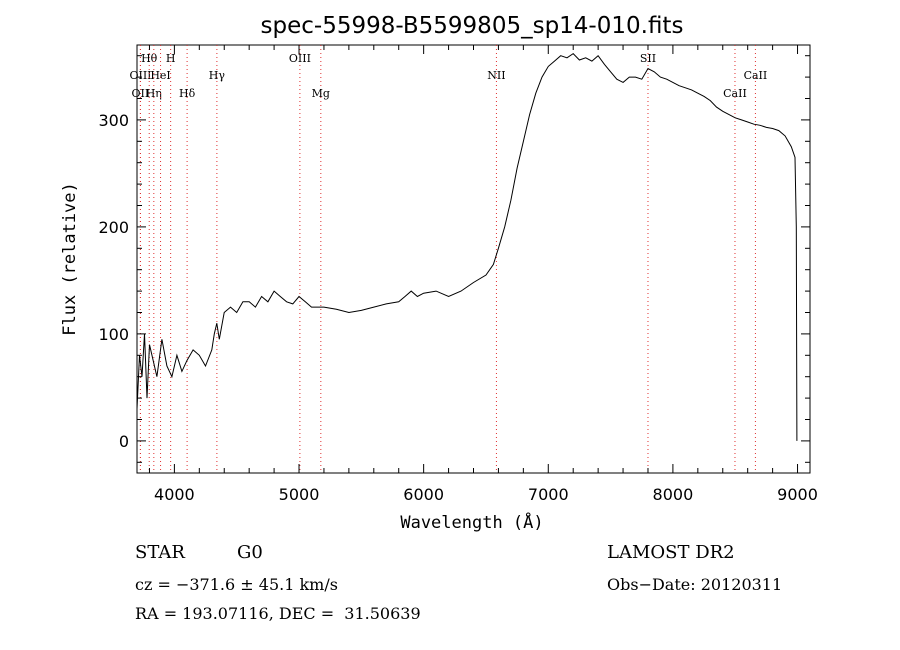 This screenshot has width=900, height=650. What do you see at coordinates (299, 494) in the screenshot?
I see `x-tick-label: 5000` at bounding box center [299, 494].